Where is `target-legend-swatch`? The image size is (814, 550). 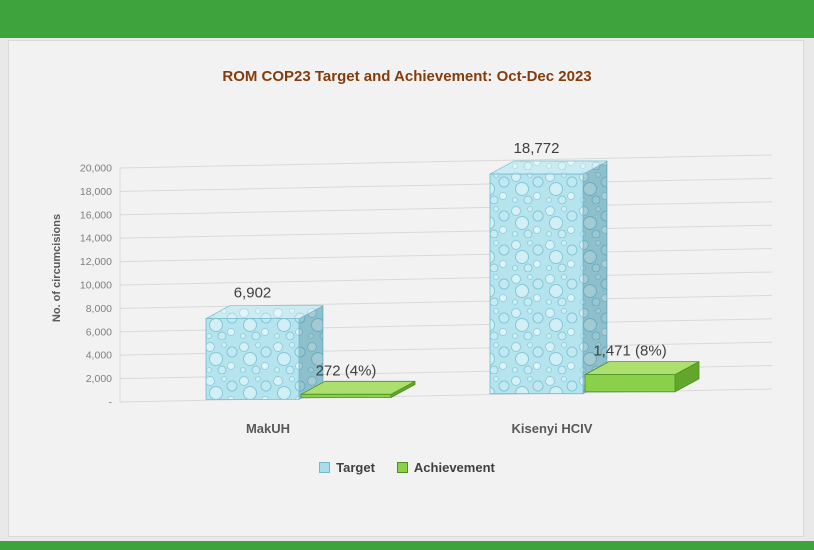
target-legend-swatch is located at coordinates (325, 467).